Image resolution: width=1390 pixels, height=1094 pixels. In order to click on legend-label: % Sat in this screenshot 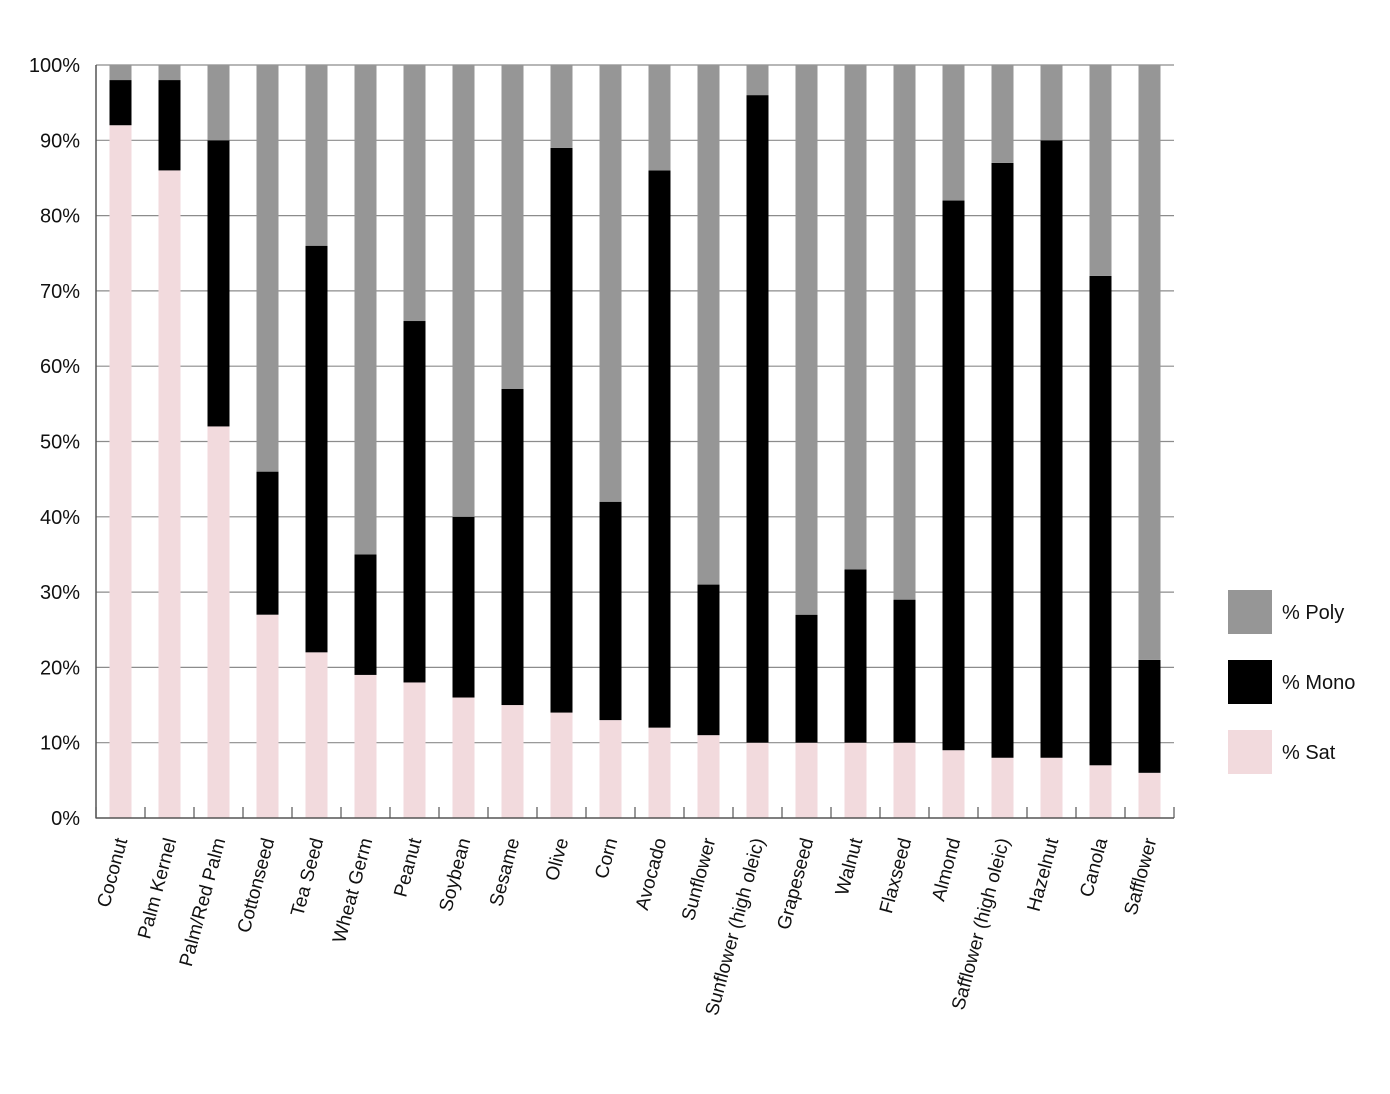, I will do `click(1309, 753)`.